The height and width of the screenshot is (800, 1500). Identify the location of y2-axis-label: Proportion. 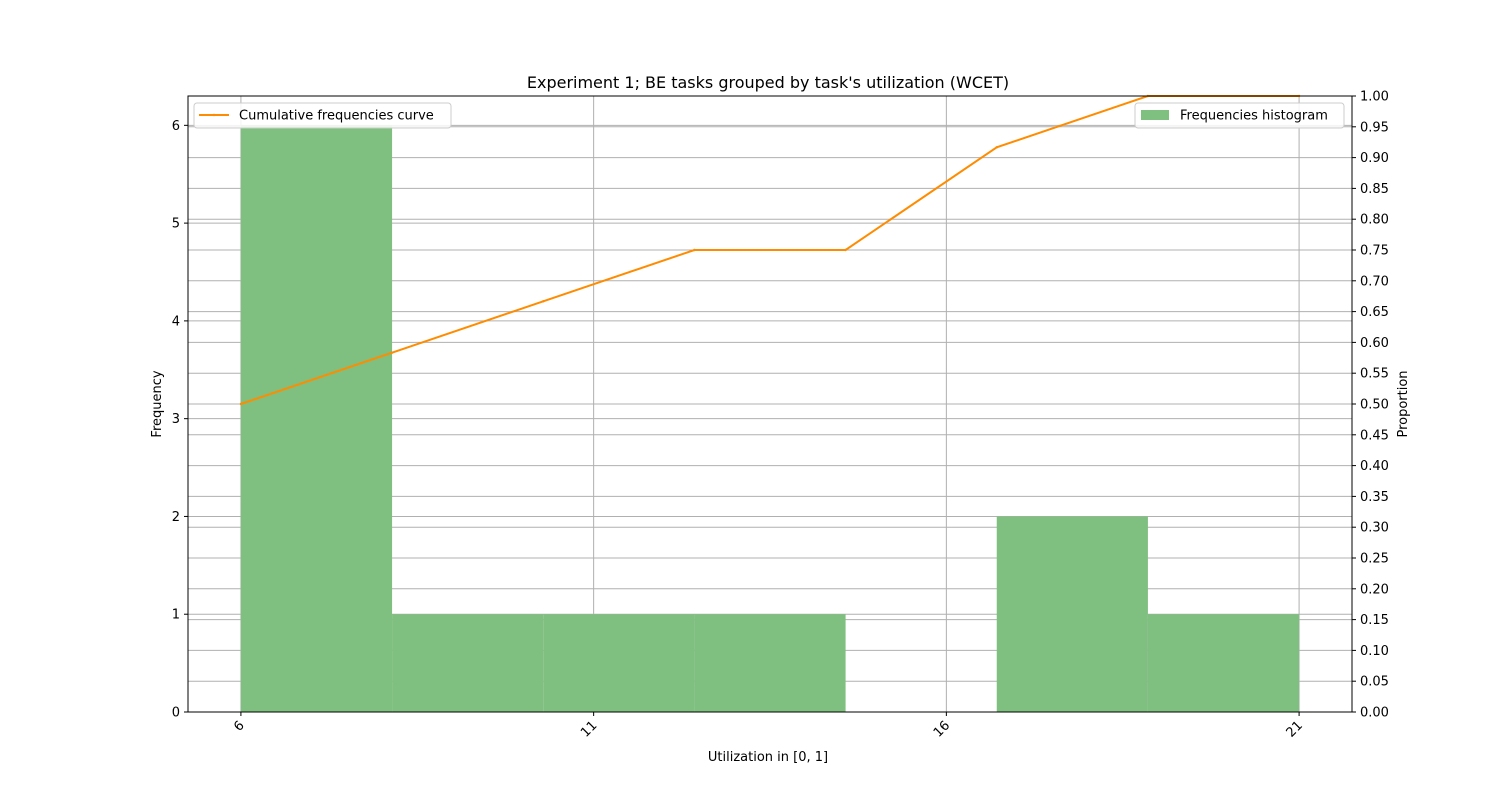
(1403, 403).